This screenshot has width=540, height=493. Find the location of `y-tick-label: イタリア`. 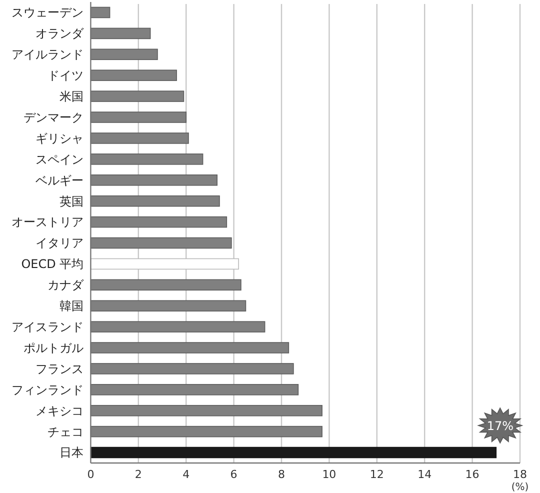

y-tick-label: イタリア is located at coordinates (60, 243).